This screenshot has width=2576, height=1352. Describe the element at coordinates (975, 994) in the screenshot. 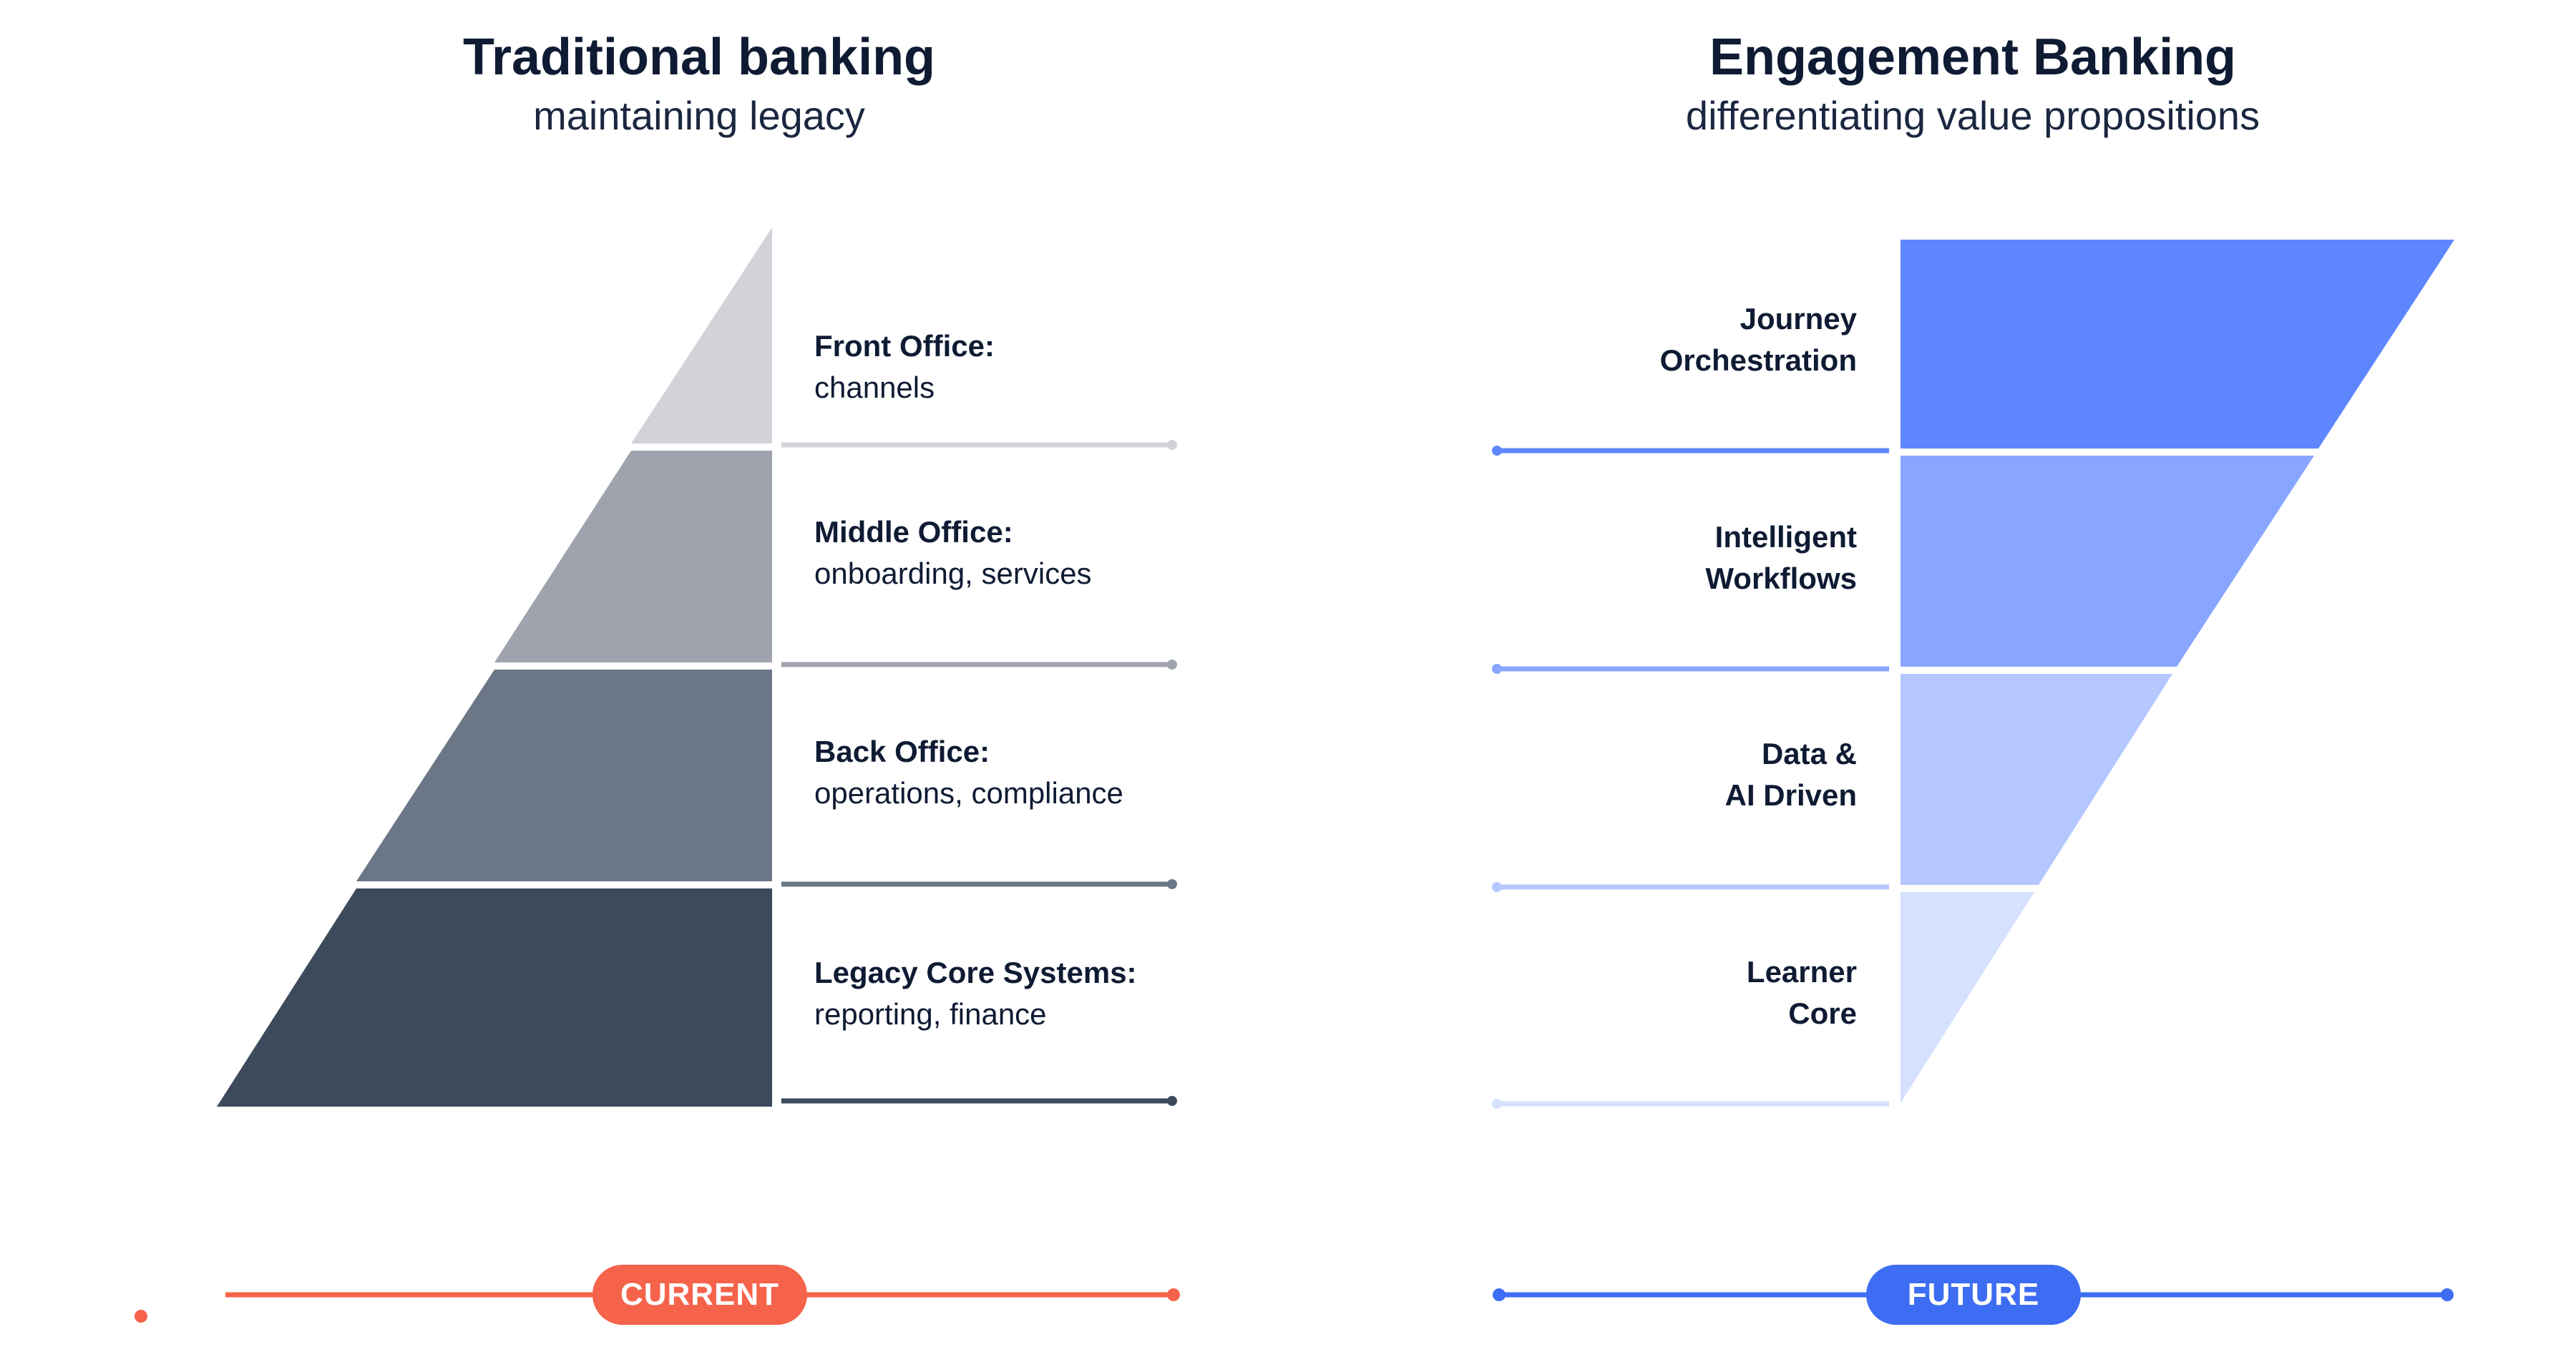

I see `legacy-core-label: Legacy Core Systems: reporting, finance` at that location.